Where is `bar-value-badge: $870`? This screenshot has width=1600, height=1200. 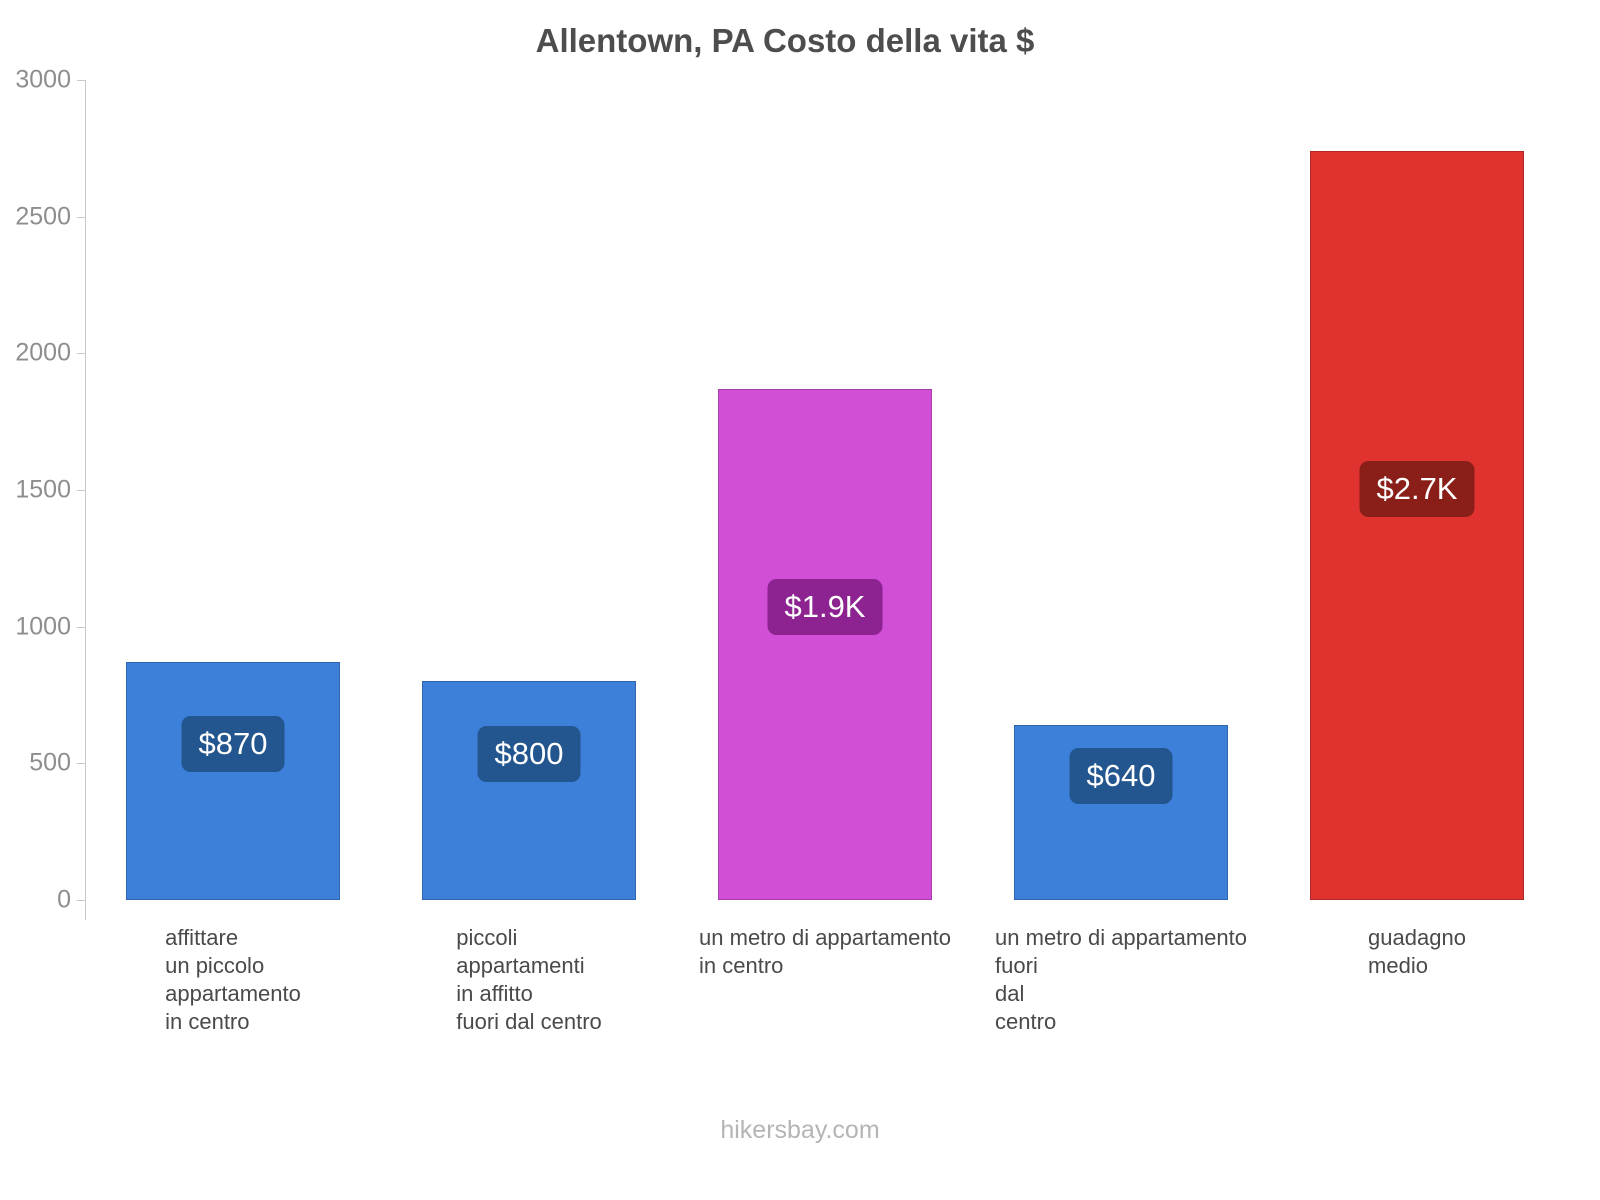
bar-value-badge: $870 is located at coordinates (233, 744).